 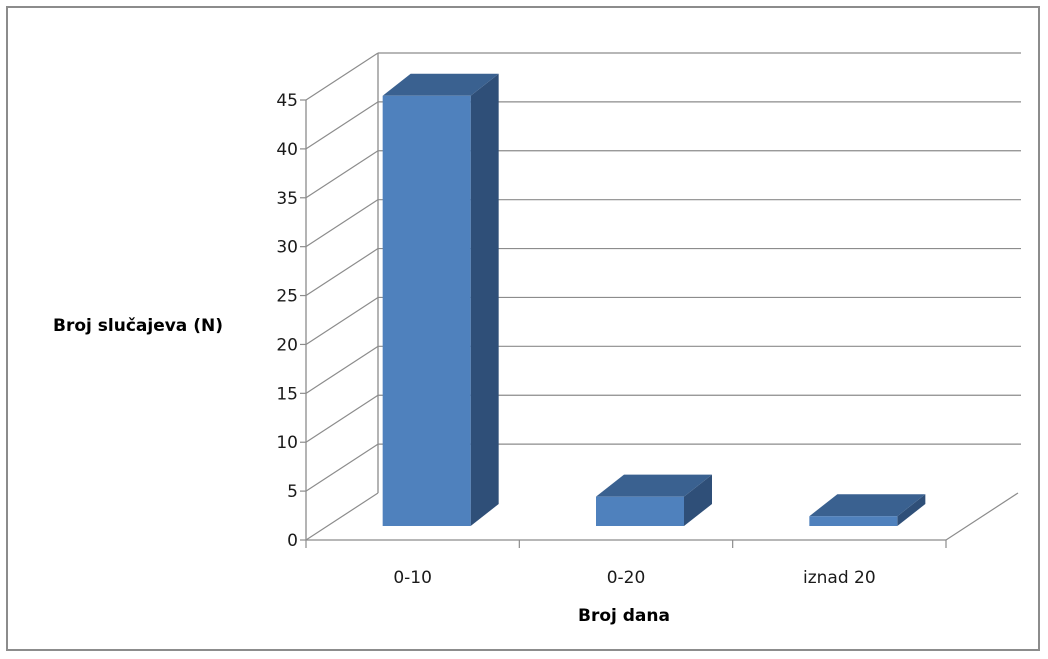 What do you see at coordinates (982, 516) in the screenshot?
I see `floor-right-edge` at bounding box center [982, 516].